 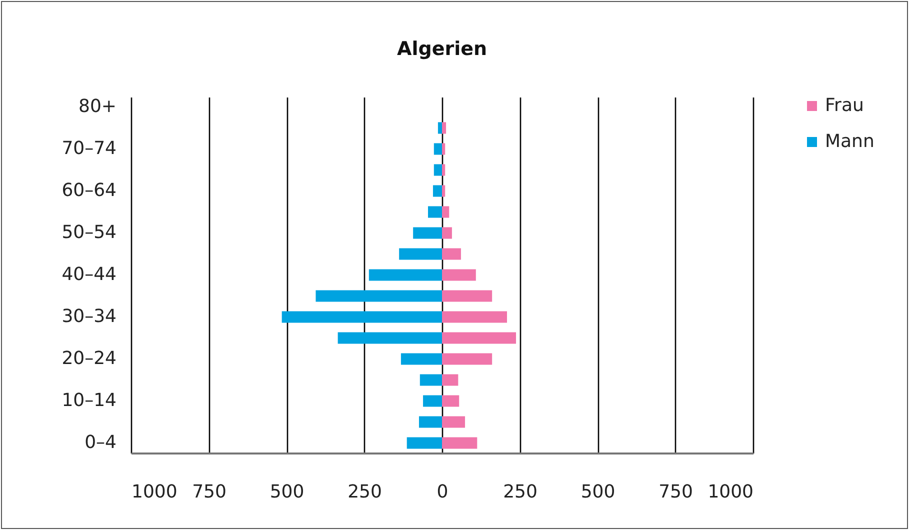 I want to click on y-tick-label: 10–14, so click(x=89, y=401).